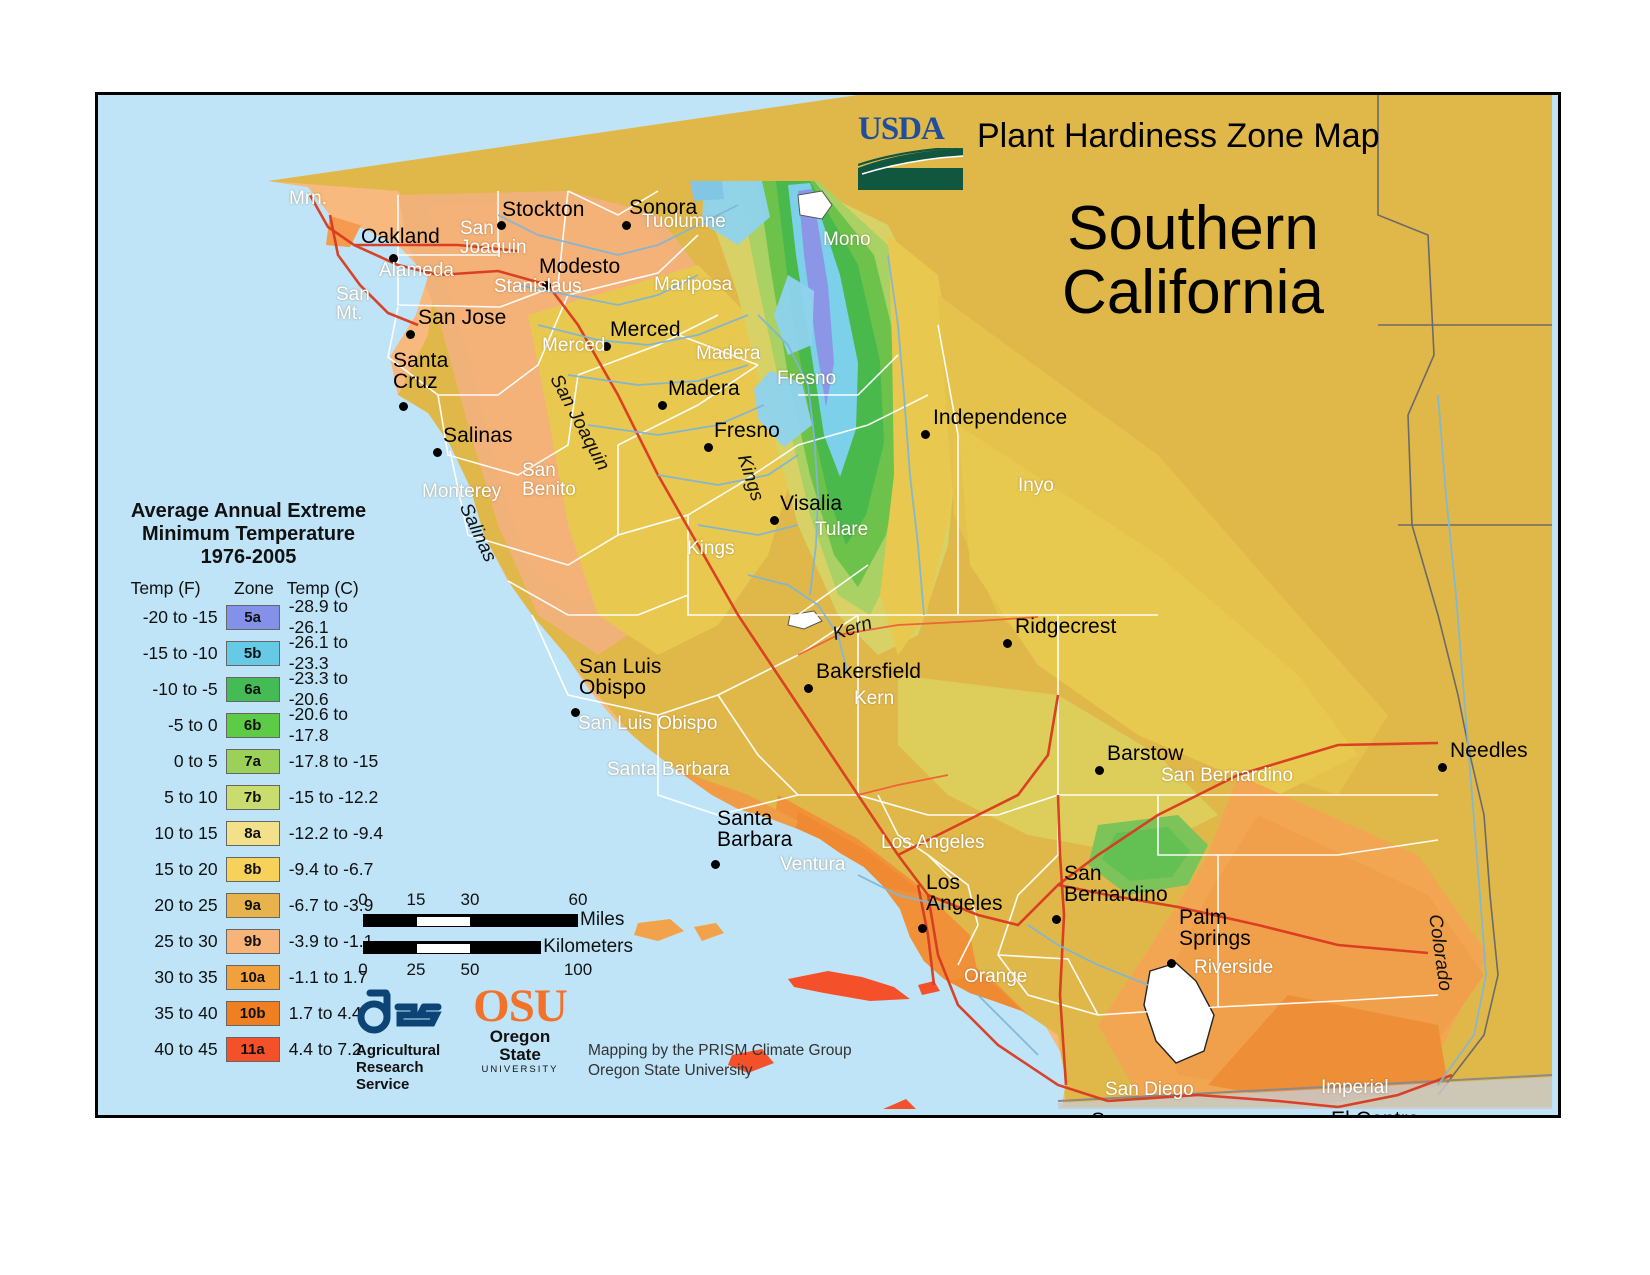 The height and width of the screenshot is (1275, 1650). Describe the element at coordinates (462, 491) in the screenshot. I see `county-label: Monterey` at that location.